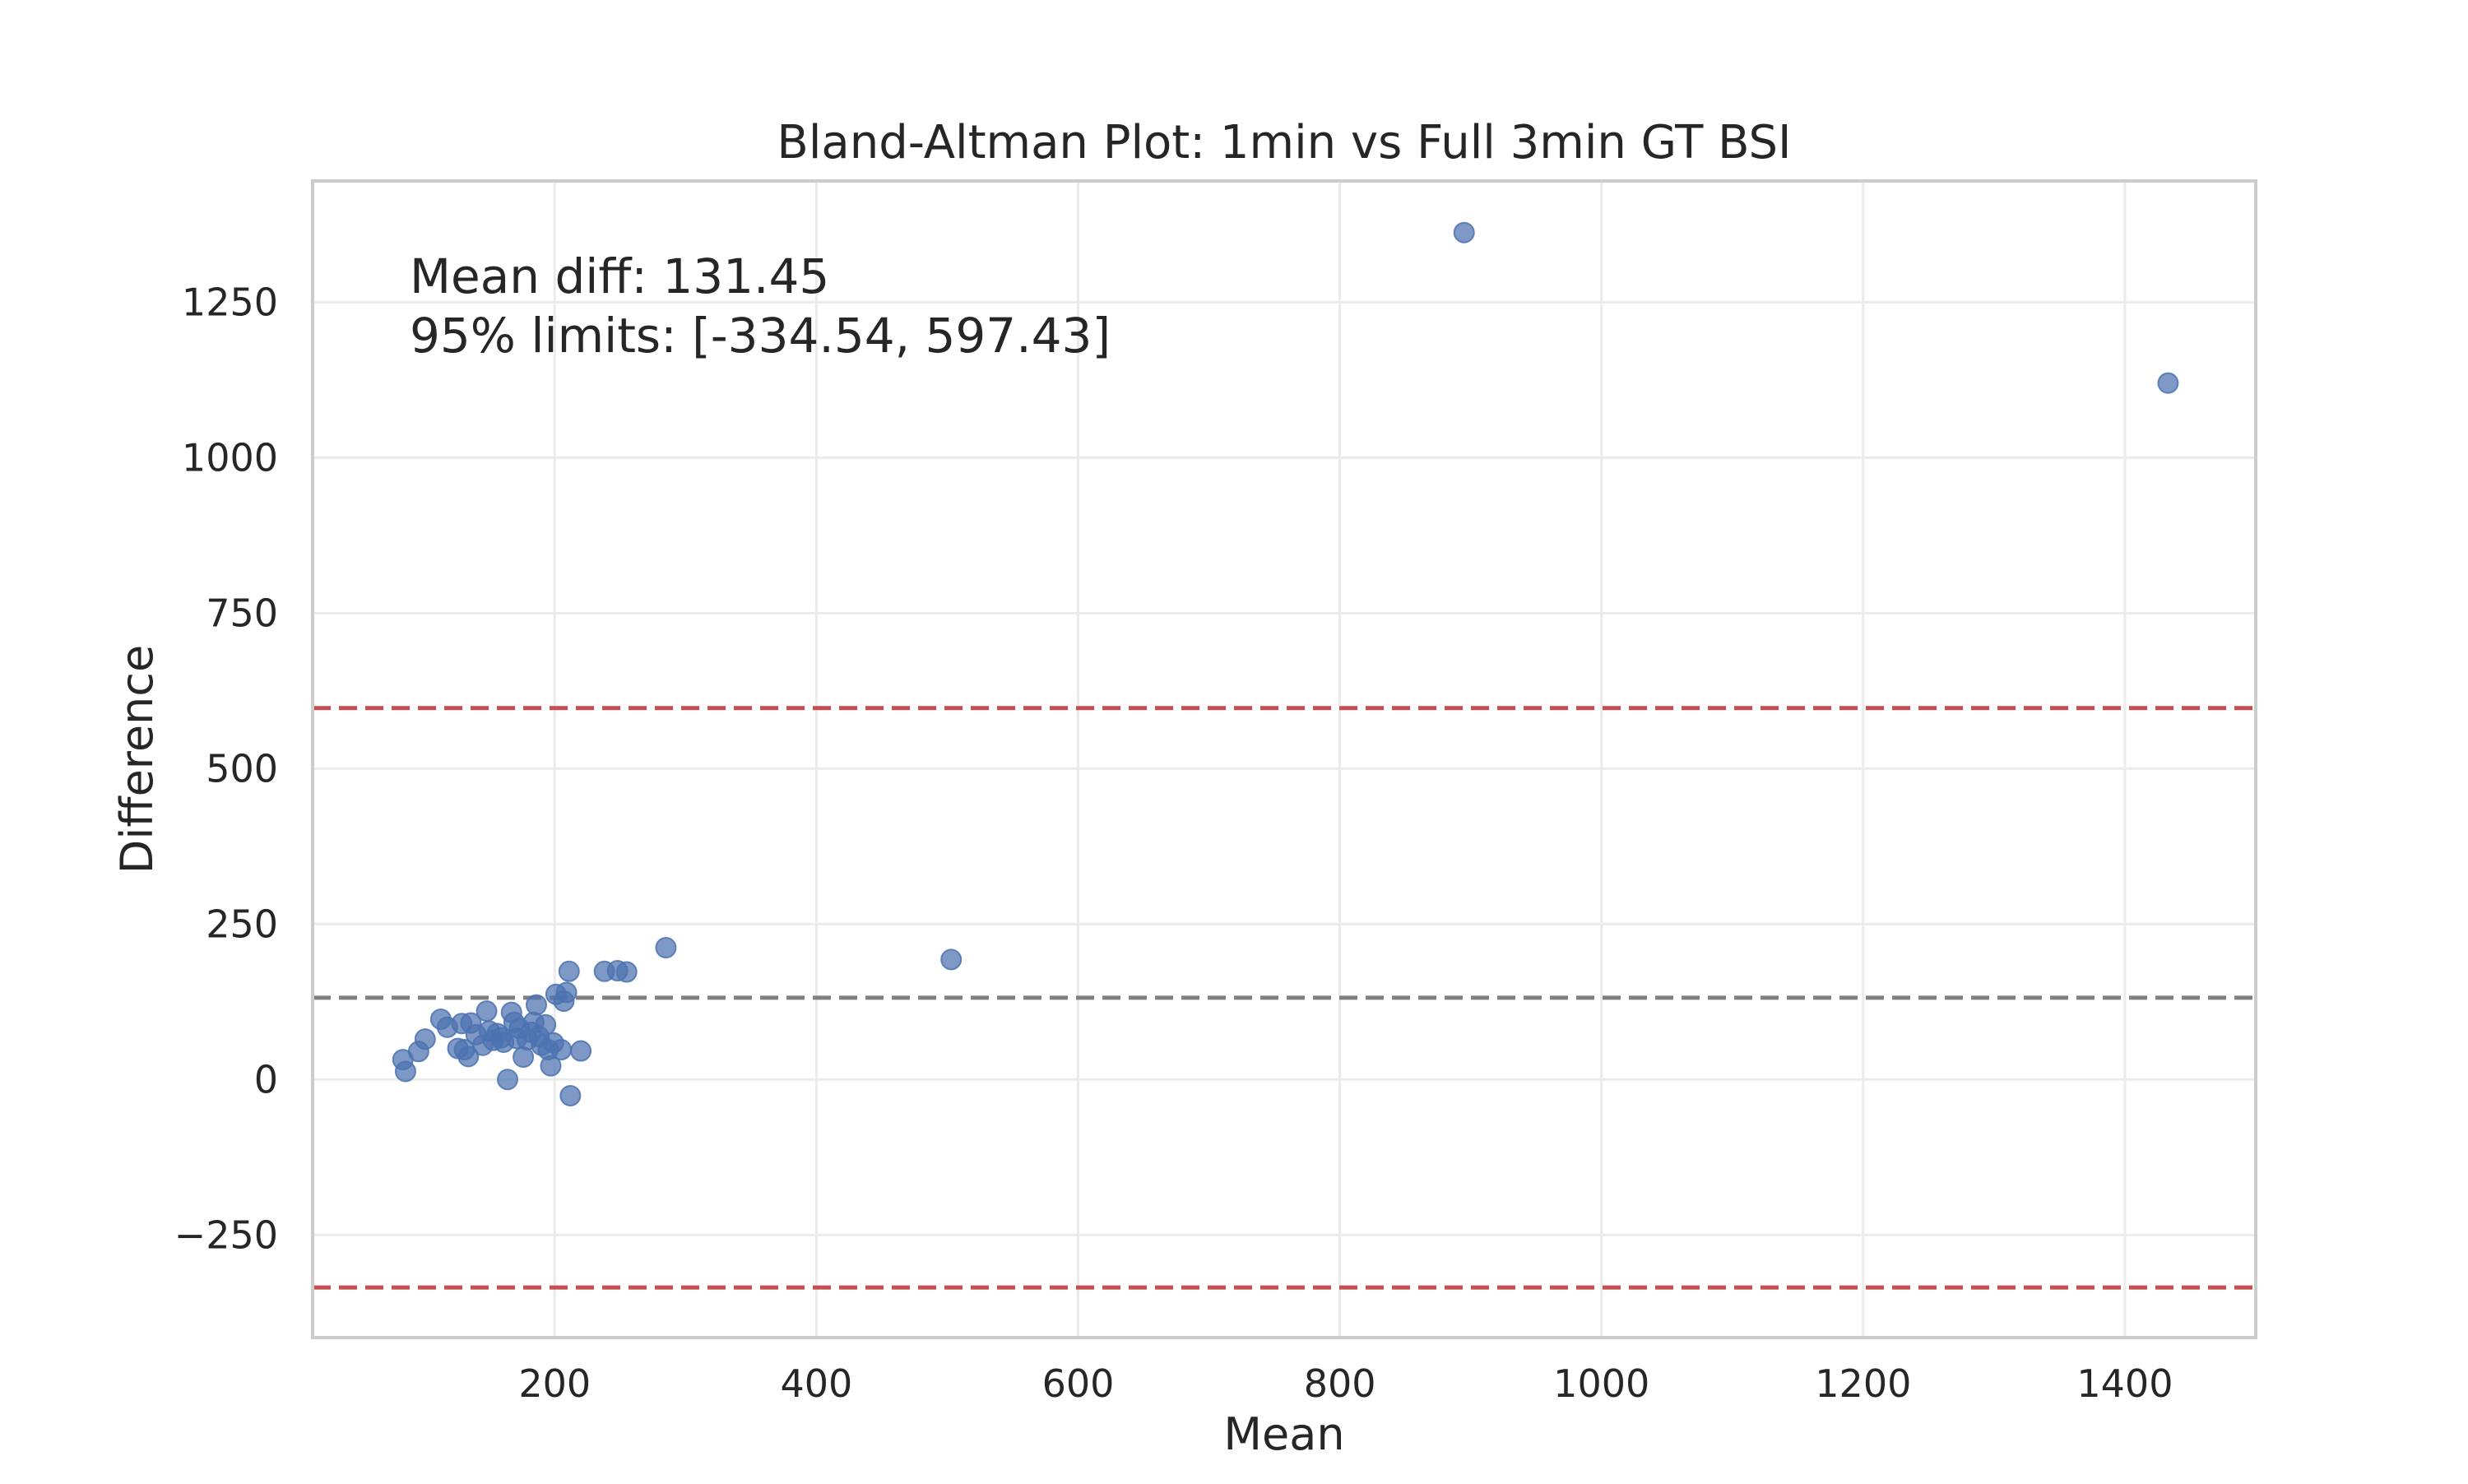  Describe the element at coordinates (1283, 1434) in the screenshot. I see `x-axis-label: Mean` at that location.